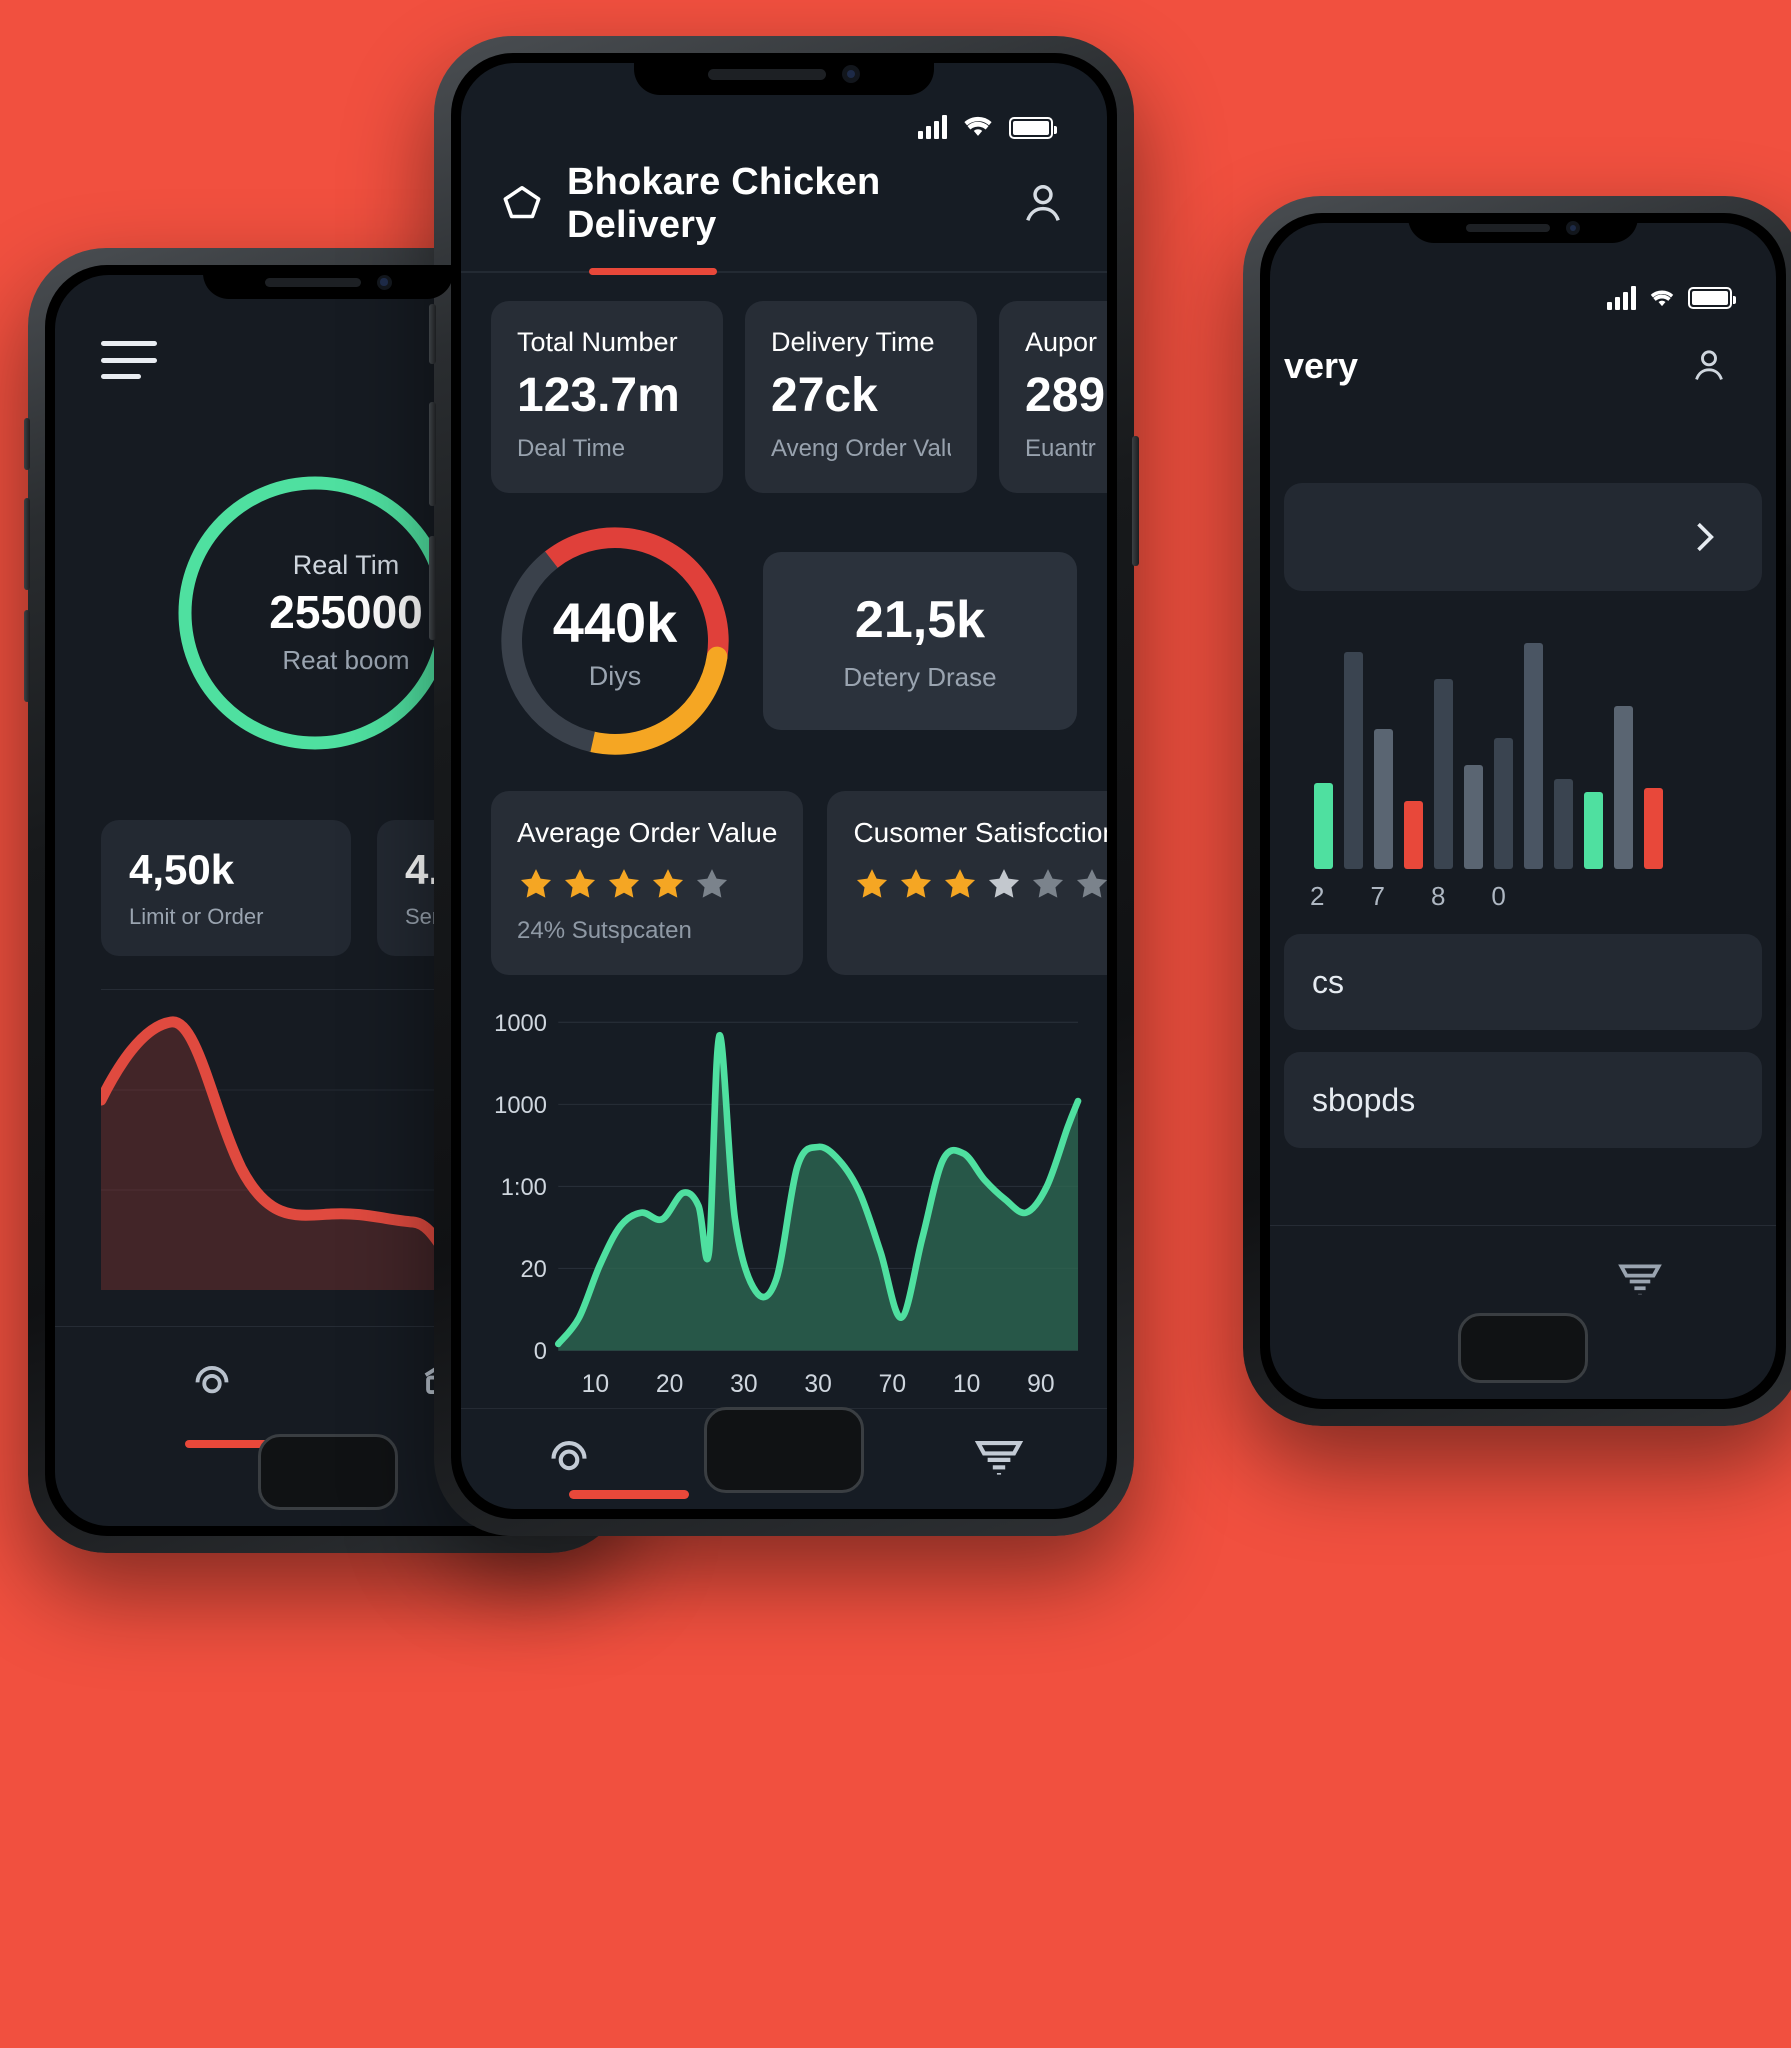 The width and height of the screenshot is (1791, 2048). What do you see at coordinates (818, 1193) in the screenshot?
I see `chart-area-fill` at bounding box center [818, 1193].